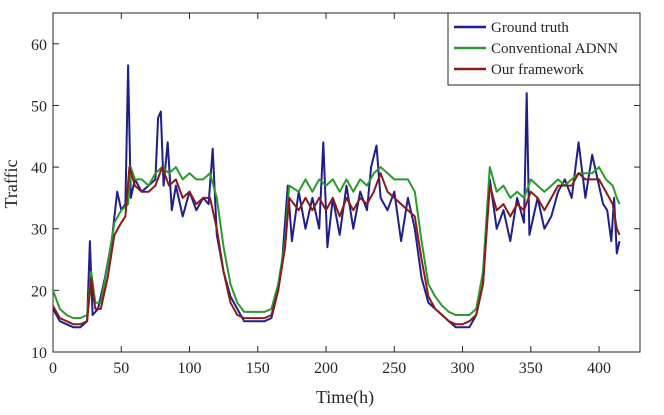  What do you see at coordinates (11, 183) in the screenshot?
I see `y-axis-label: Traffic` at bounding box center [11, 183].